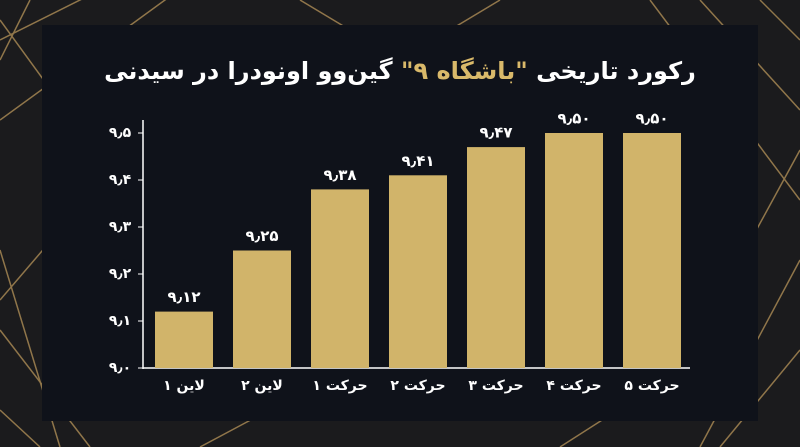 The image size is (800, 447). I want to click on x-tick-label: حرکت ۳, so click(495, 386).